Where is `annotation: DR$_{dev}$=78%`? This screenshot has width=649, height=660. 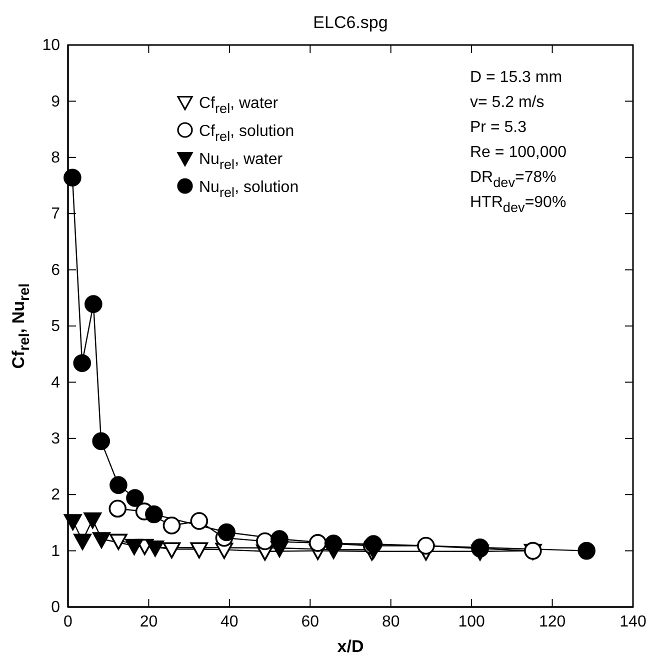
annotation: DR$_{dev}$=78% is located at coordinates (513, 179).